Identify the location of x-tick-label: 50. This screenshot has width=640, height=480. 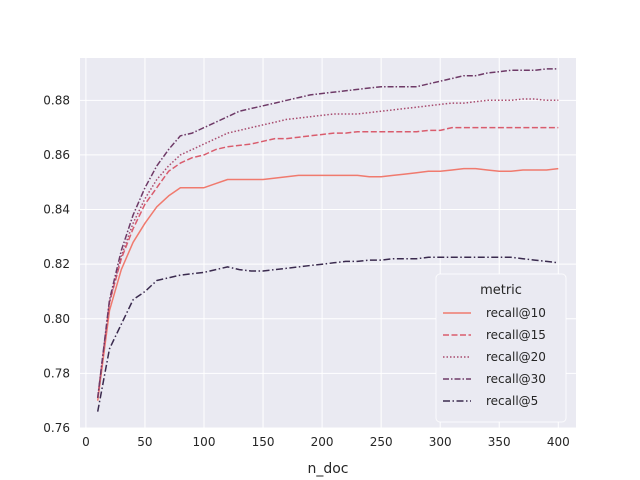
(144, 442).